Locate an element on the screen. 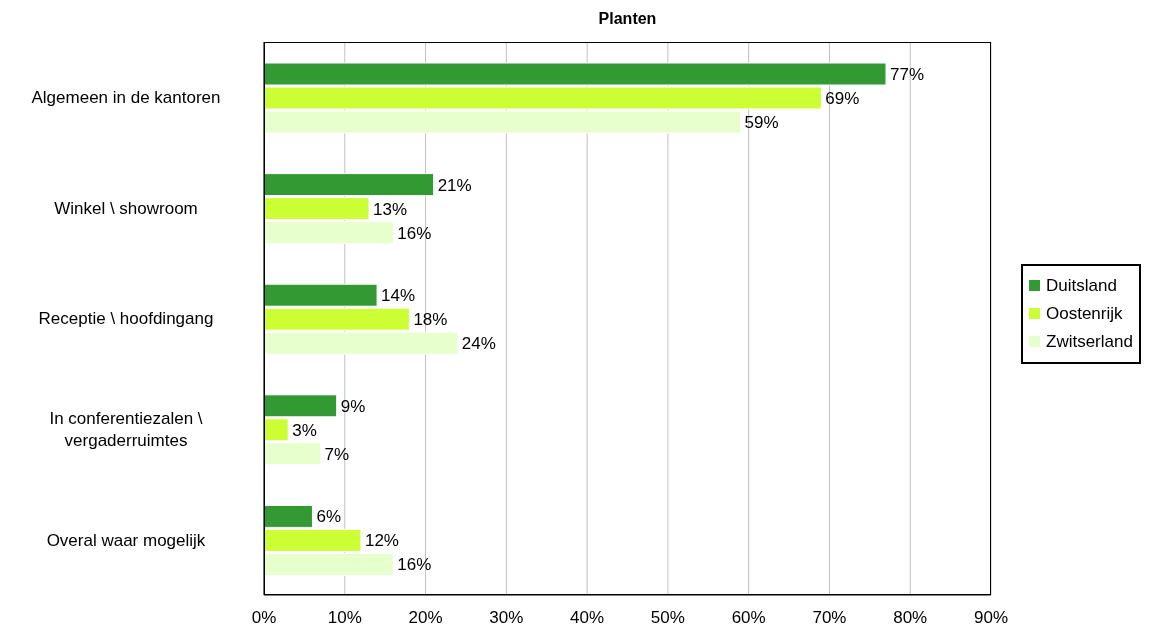  x-tick-label: 50% is located at coordinates (667, 618).